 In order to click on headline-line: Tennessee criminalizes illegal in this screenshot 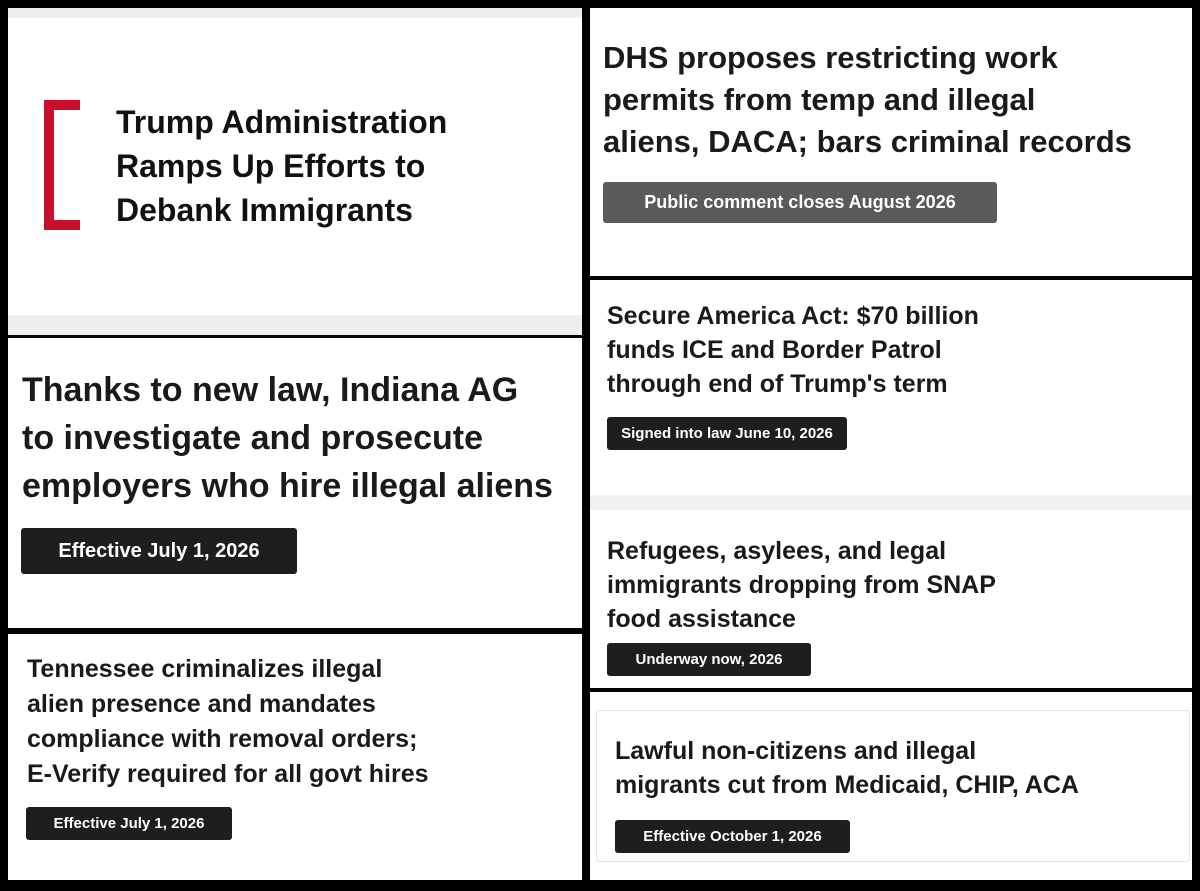, I will do `click(205, 669)`.